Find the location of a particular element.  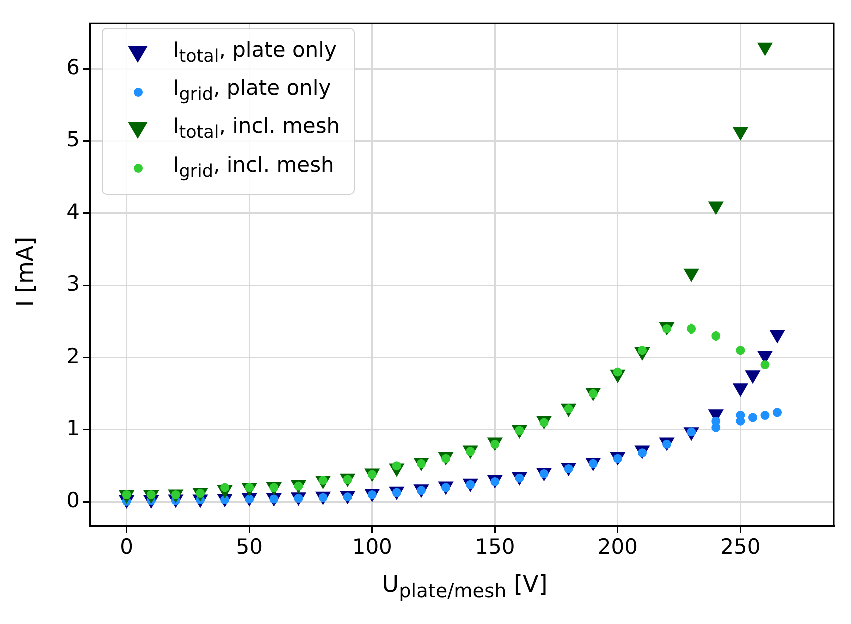

y-tick-label: 5 is located at coordinates (73, 140).